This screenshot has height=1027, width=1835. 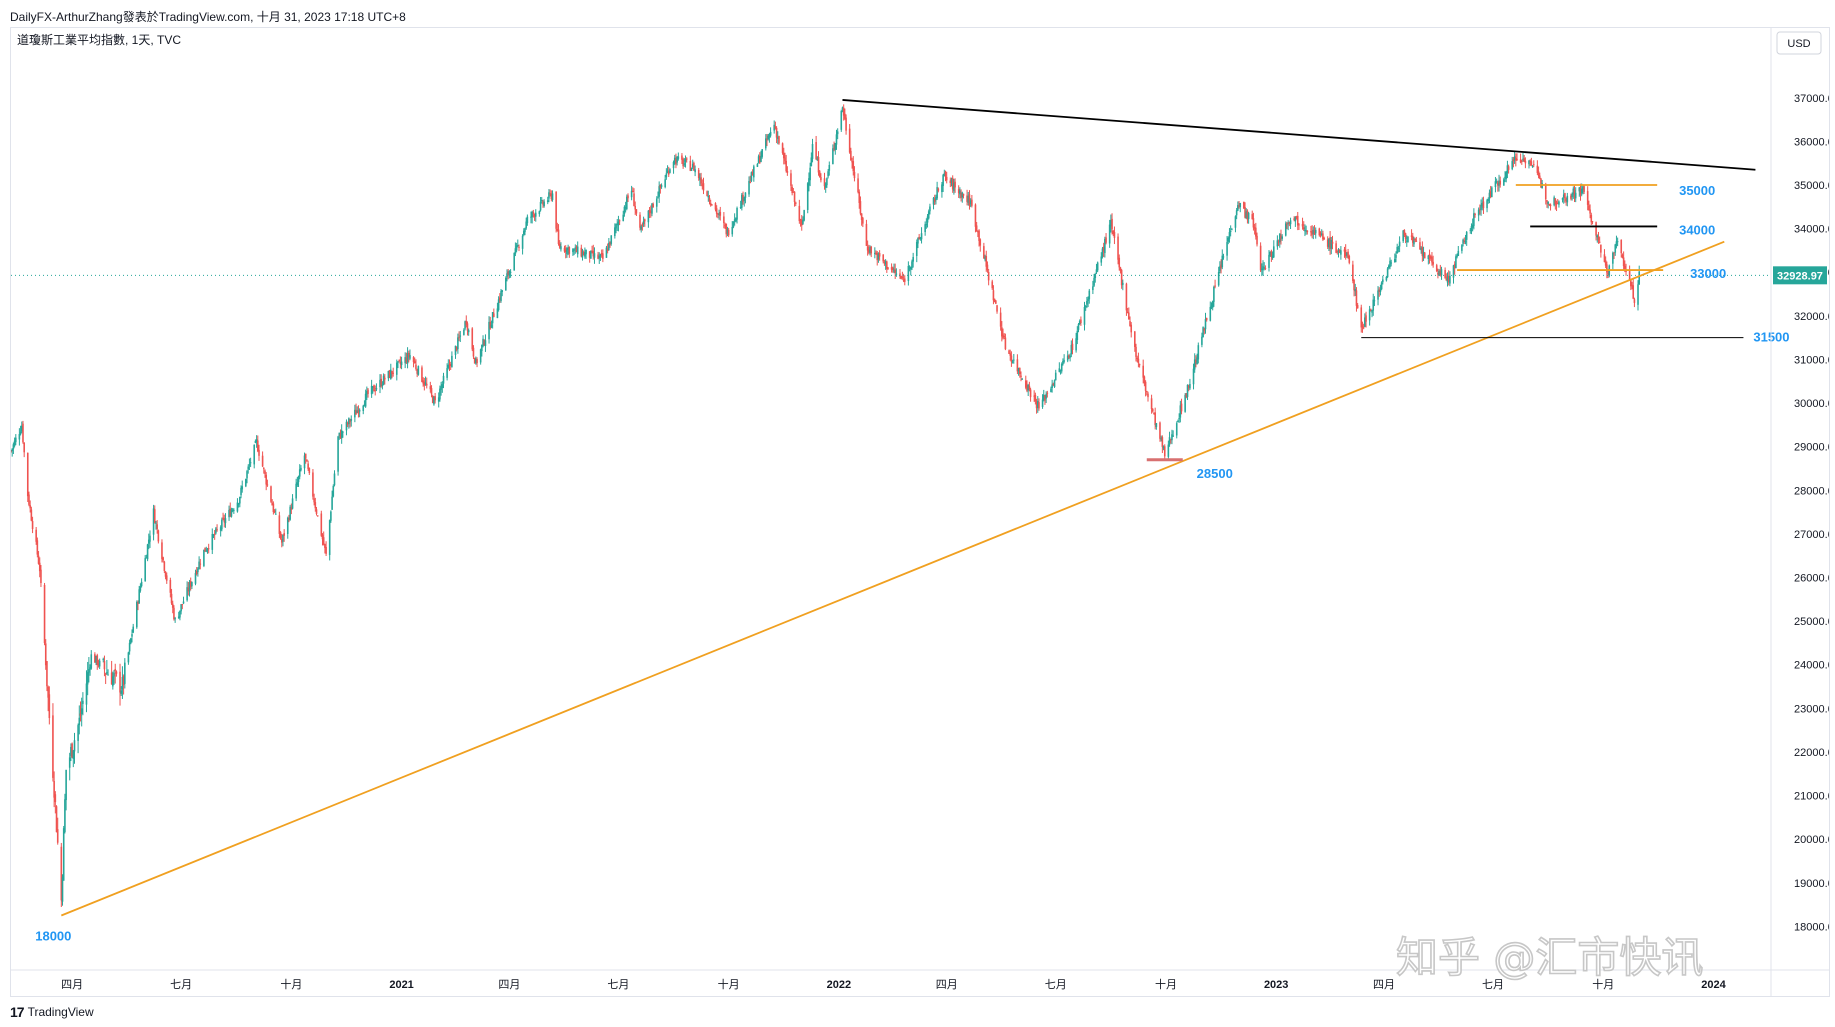 I want to click on price-tick-label: 31000.00, so click(x=1811, y=360).